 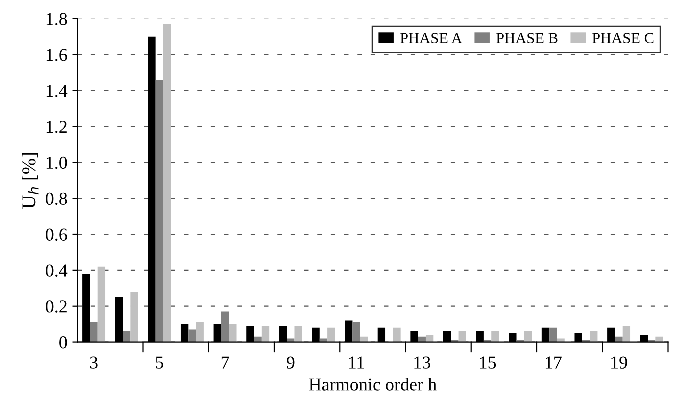 What do you see at coordinates (160, 362) in the screenshot?
I see `x-tick-label: 5` at bounding box center [160, 362].